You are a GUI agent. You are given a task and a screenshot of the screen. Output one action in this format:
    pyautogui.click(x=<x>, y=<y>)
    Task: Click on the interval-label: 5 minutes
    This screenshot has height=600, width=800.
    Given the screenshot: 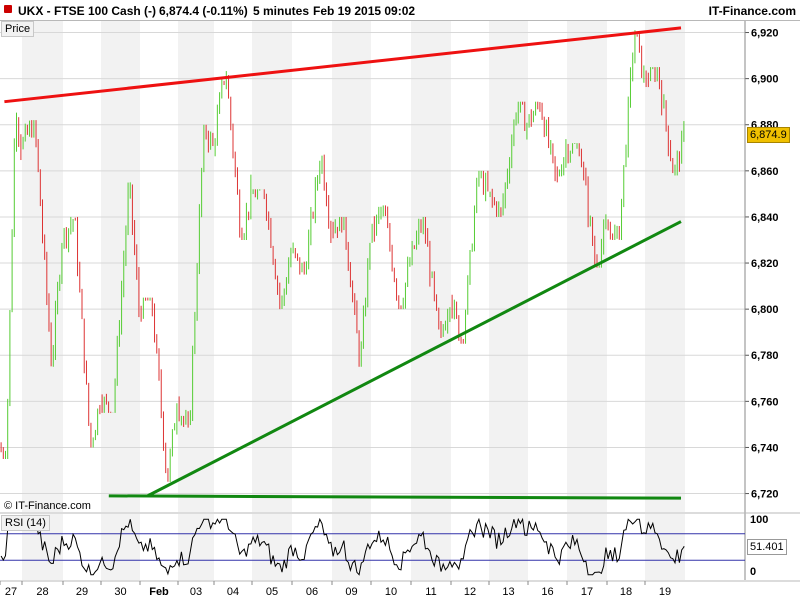 What is the action you would take?
    pyautogui.click(x=281, y=11)
    